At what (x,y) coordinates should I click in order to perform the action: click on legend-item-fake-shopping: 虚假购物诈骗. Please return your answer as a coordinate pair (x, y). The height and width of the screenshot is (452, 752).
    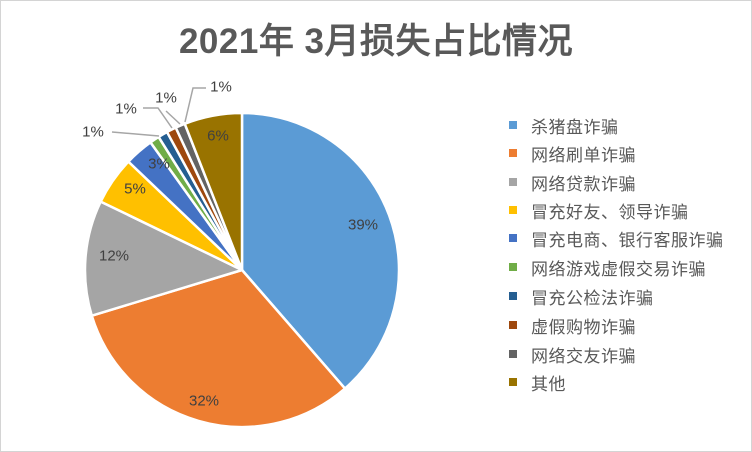
    Looking at the image, I should click on (570, 325).